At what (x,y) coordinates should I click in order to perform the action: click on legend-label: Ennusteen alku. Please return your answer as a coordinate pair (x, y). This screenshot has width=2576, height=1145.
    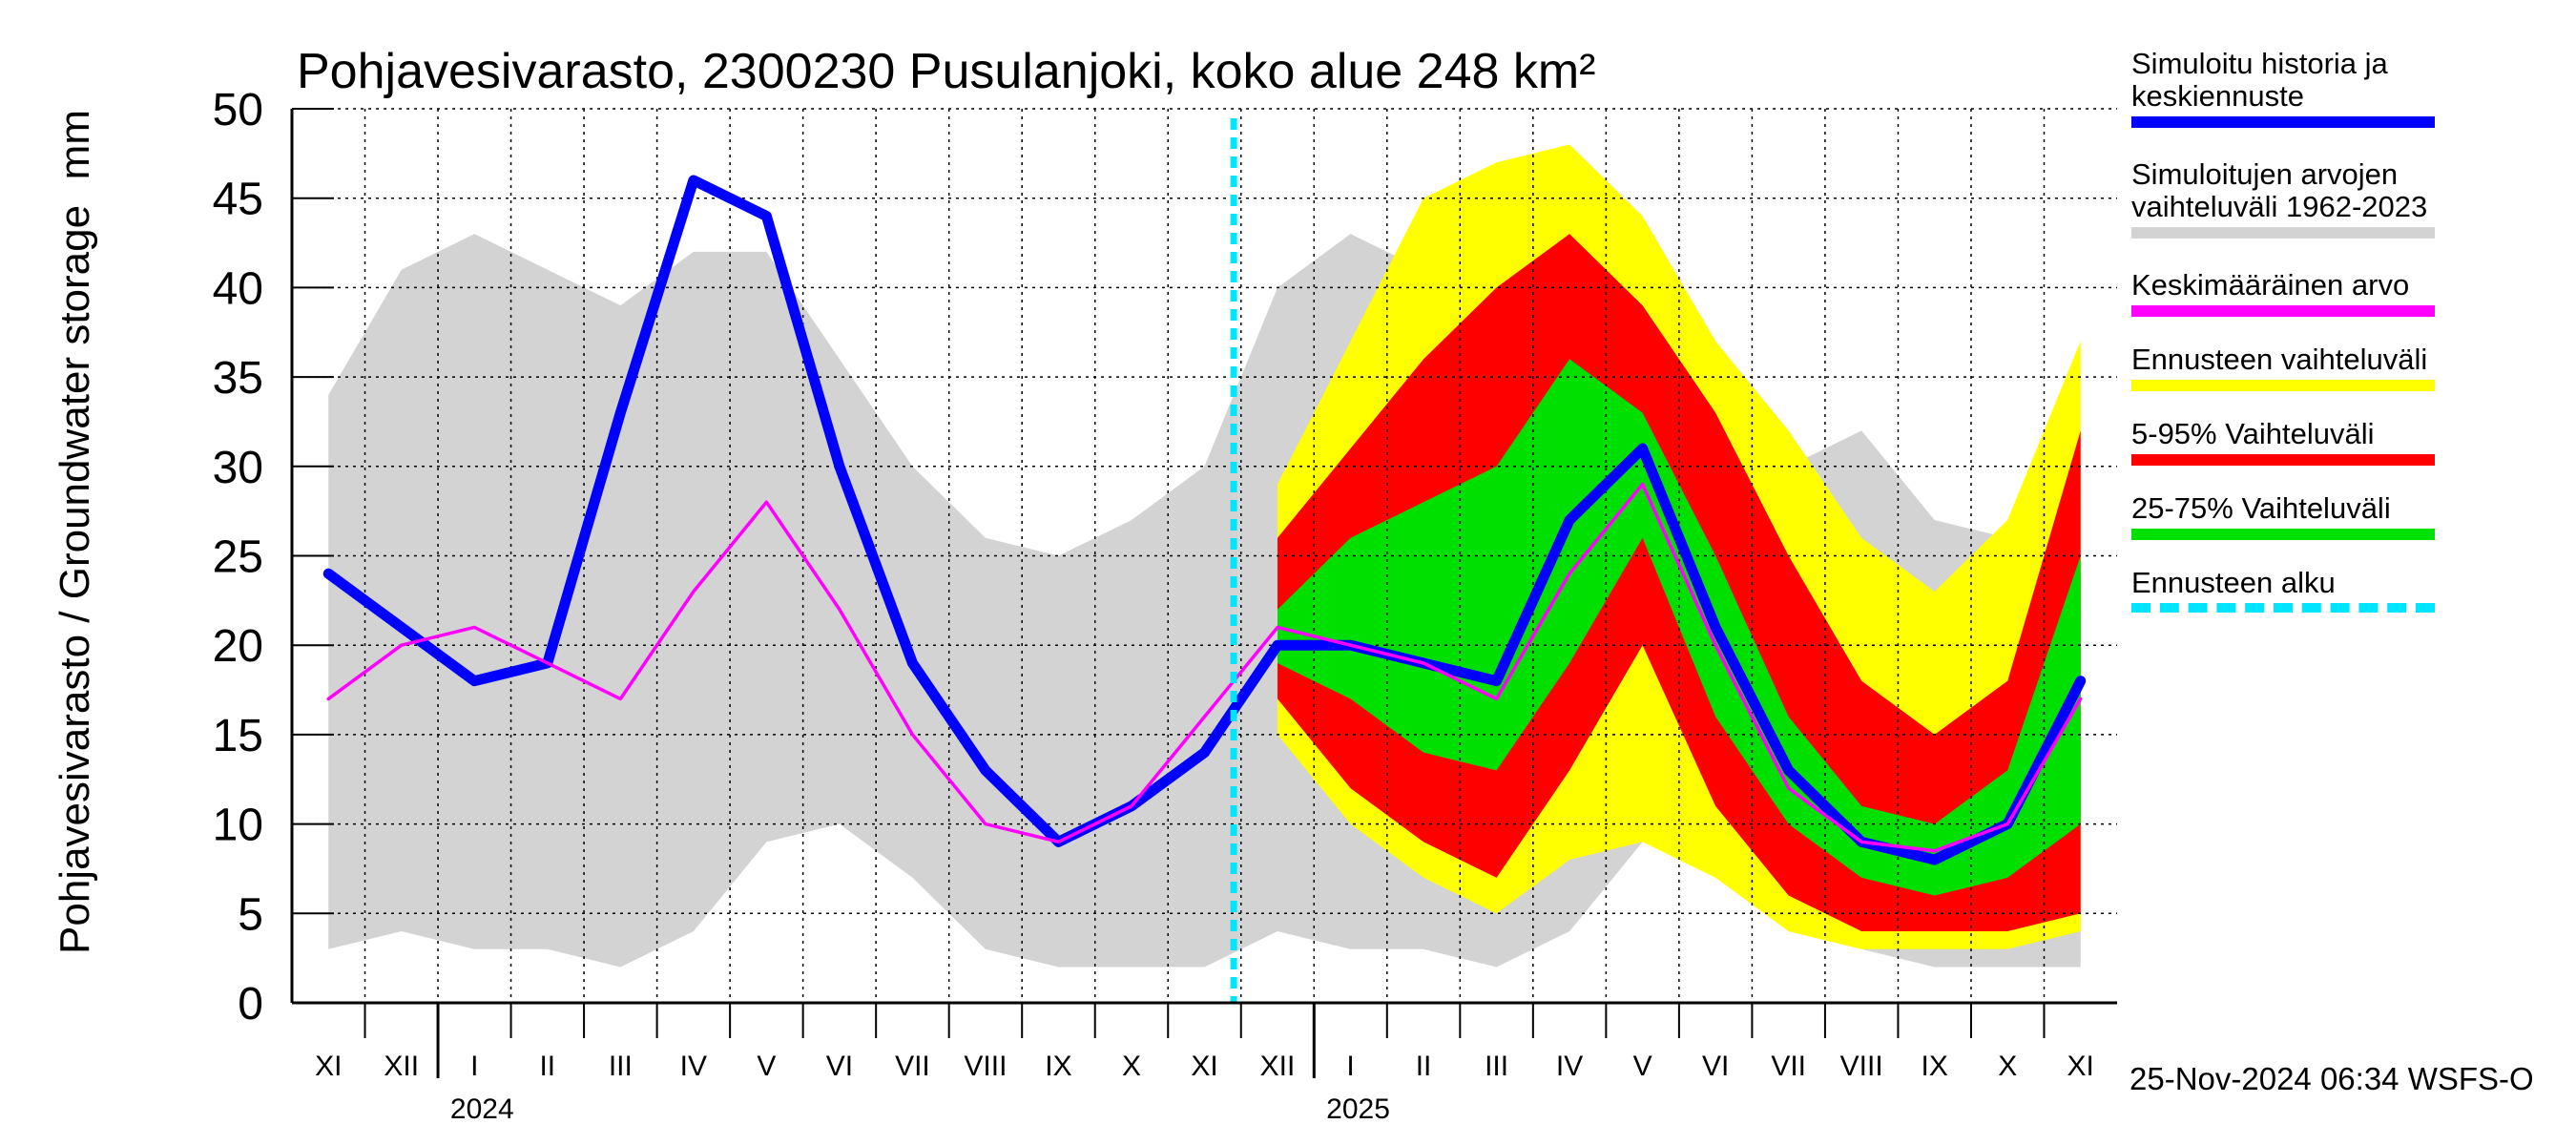
    Looking at the image, I should click on (2233, 583).